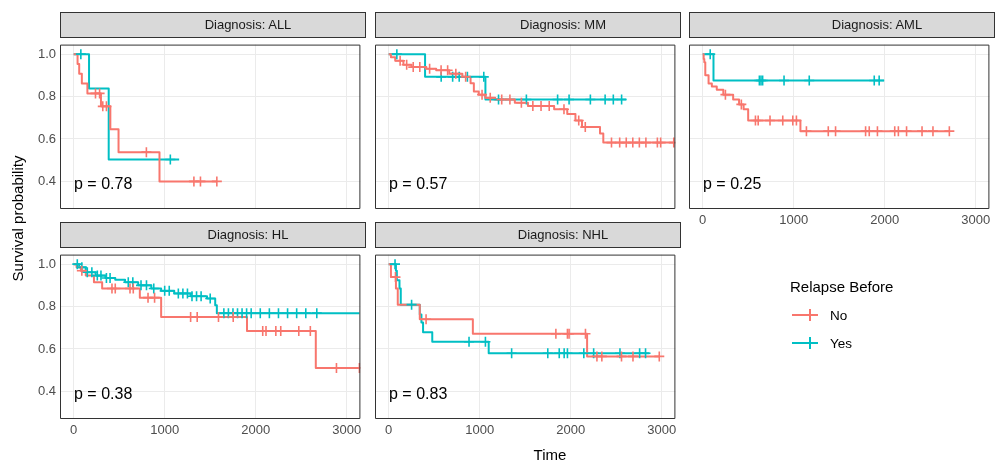 This screenshot has width=1008, height=466. Describe the element at coordinates (528, 25) in the screenshot. I see `chart-title: Diagnosis: MM` at that location.